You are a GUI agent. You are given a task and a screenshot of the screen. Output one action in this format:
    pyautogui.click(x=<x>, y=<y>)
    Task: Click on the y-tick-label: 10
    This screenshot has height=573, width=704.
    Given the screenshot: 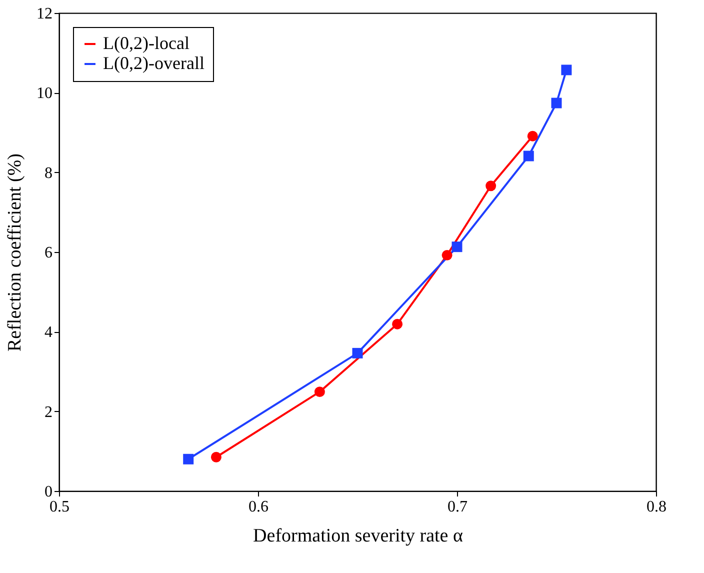 What is the action you would take?
    pyautogui.click(x=44, y=93)
    